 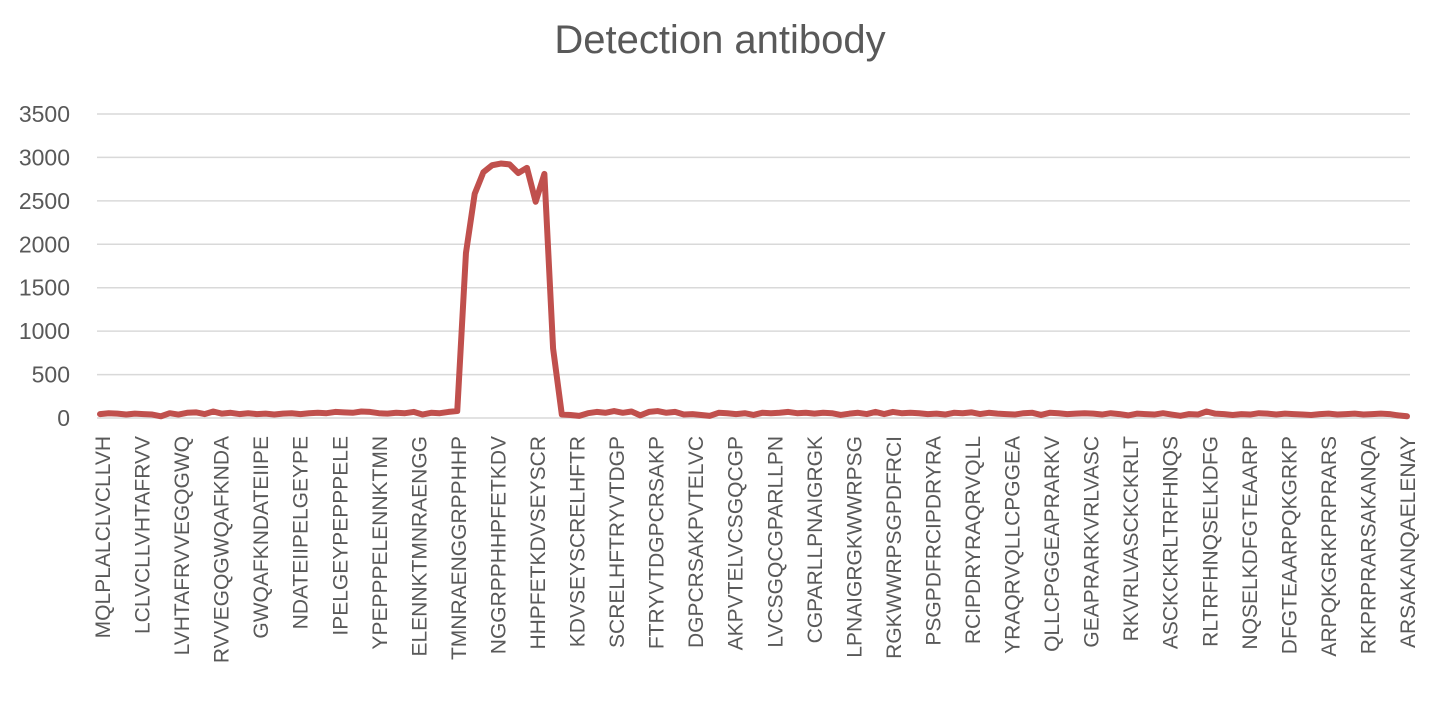 I want to click on x-tick-label: HHPFETKDVSEYSCR, so click(x=538, y=543).